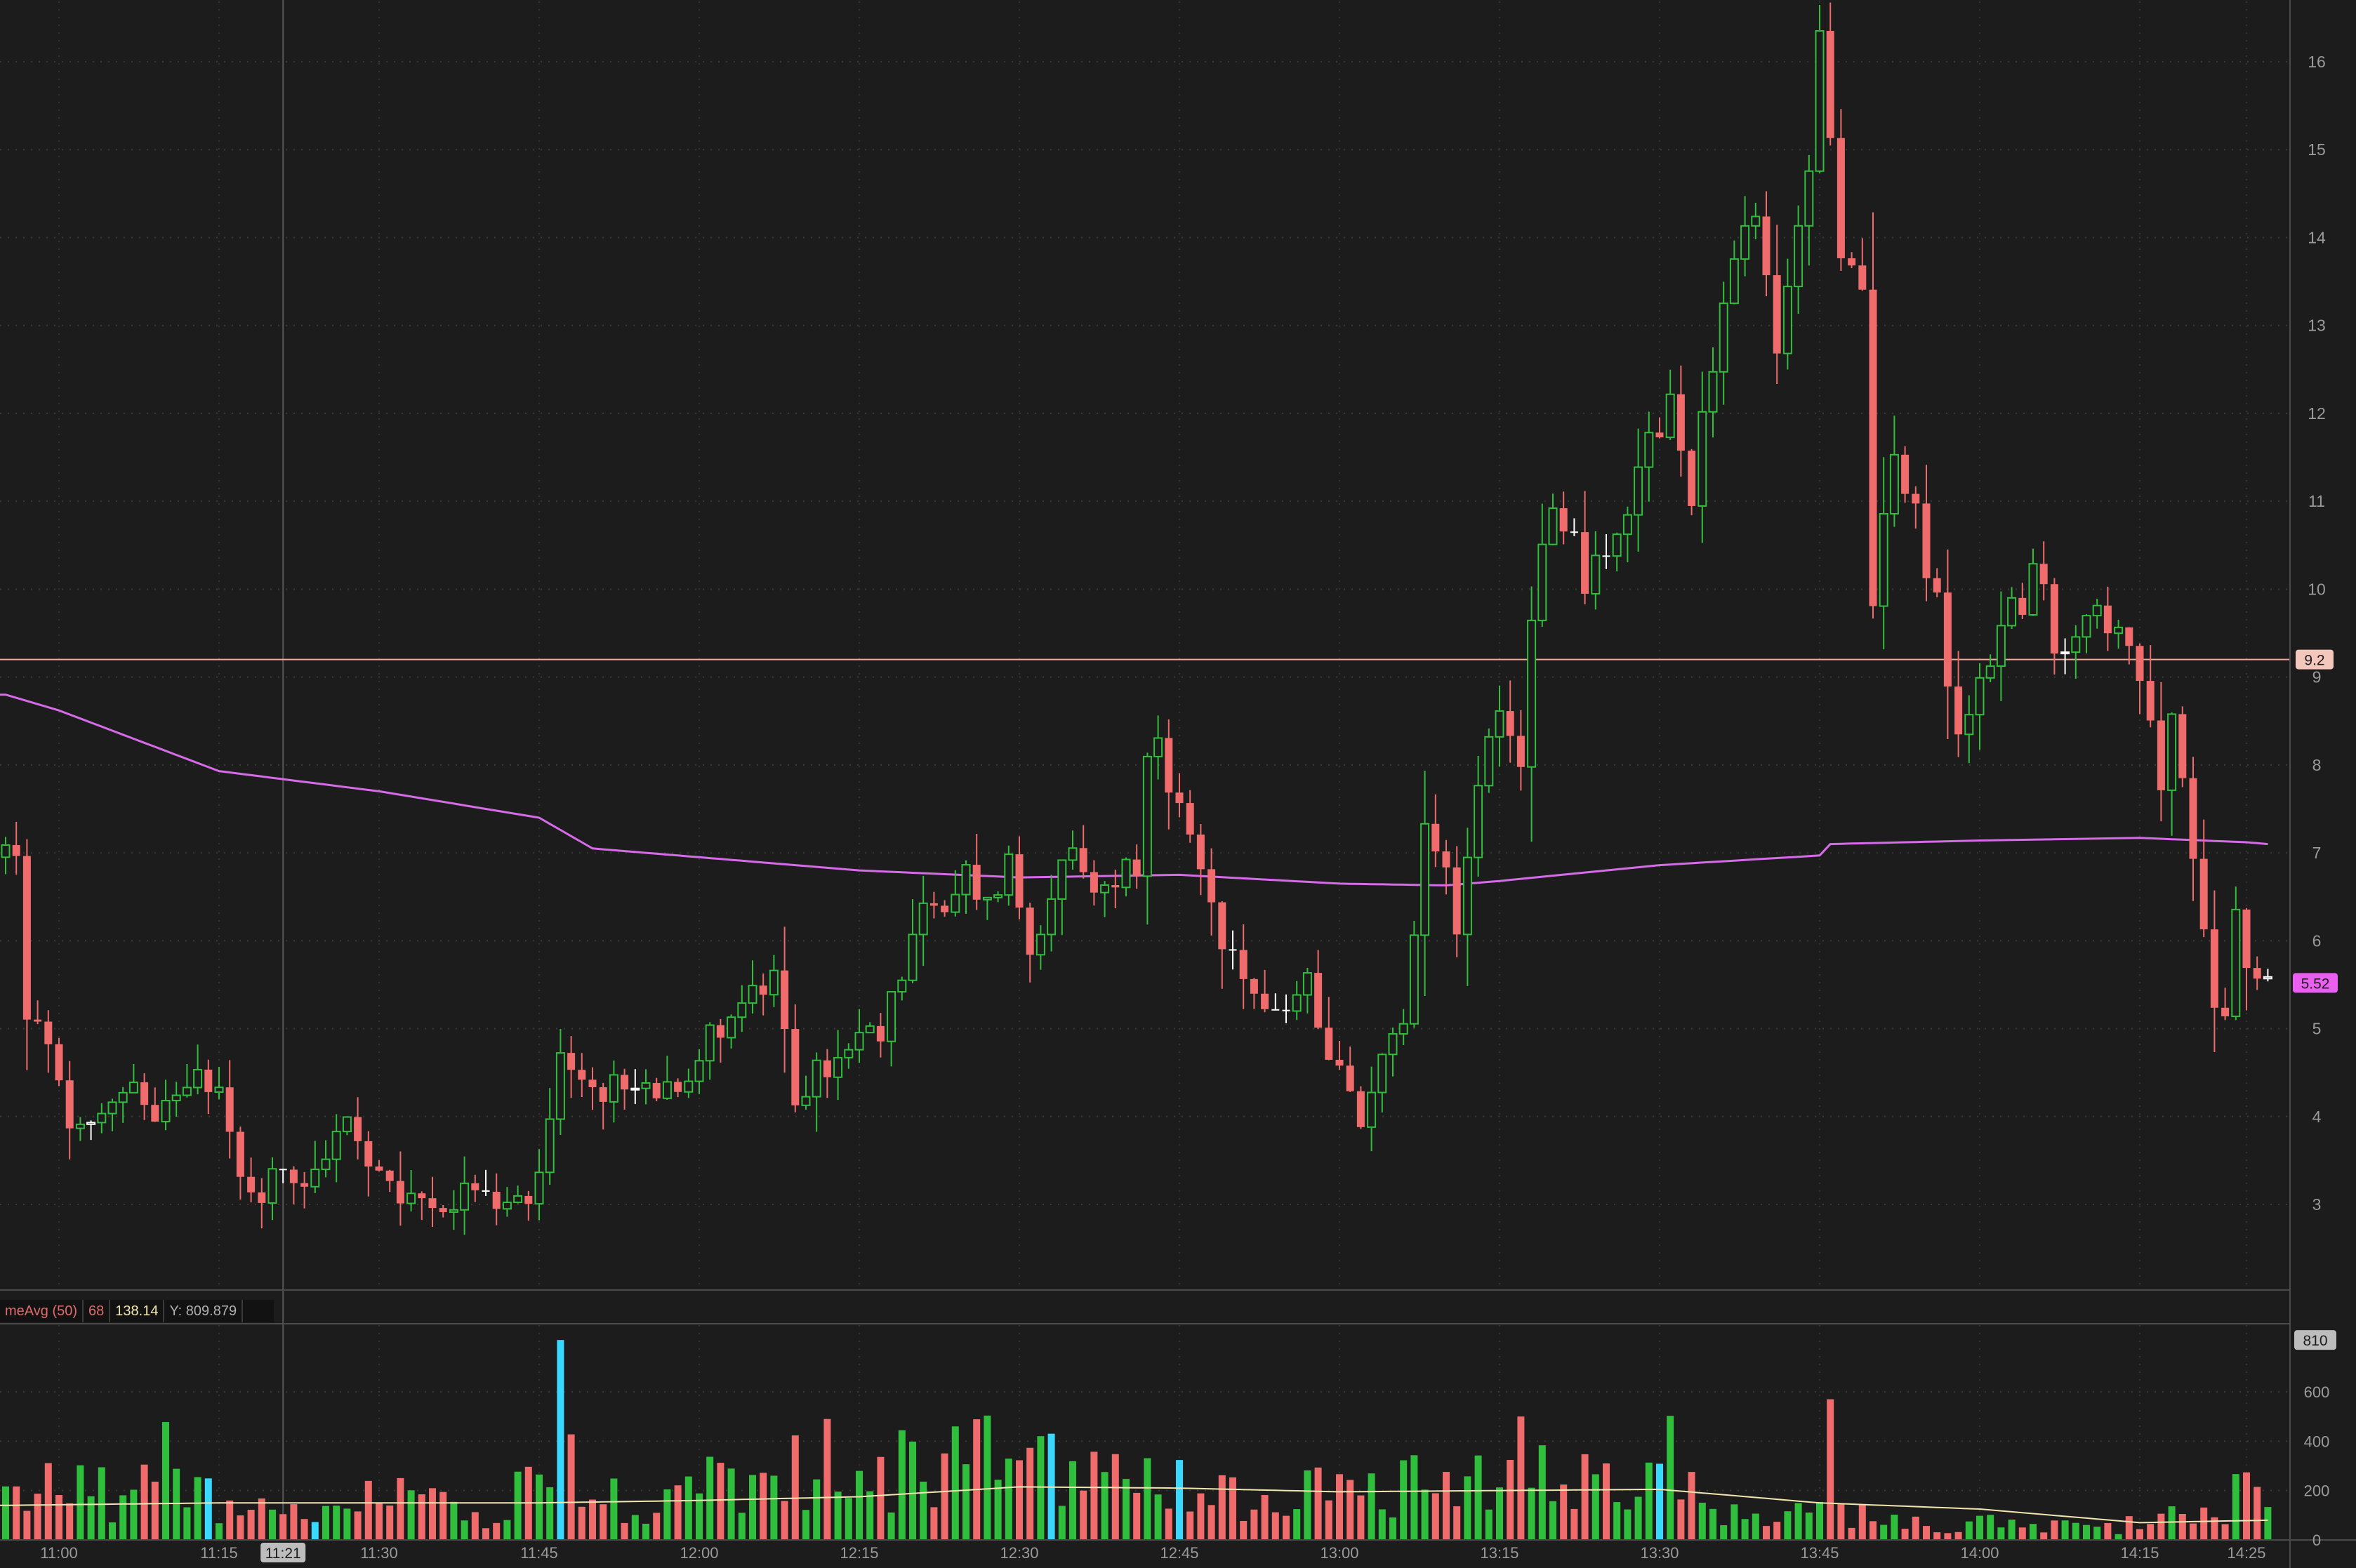  Describe the element at coordinates (283, 1554) in the screenshot. I see `cursor-time-label: 11:21` at that location.